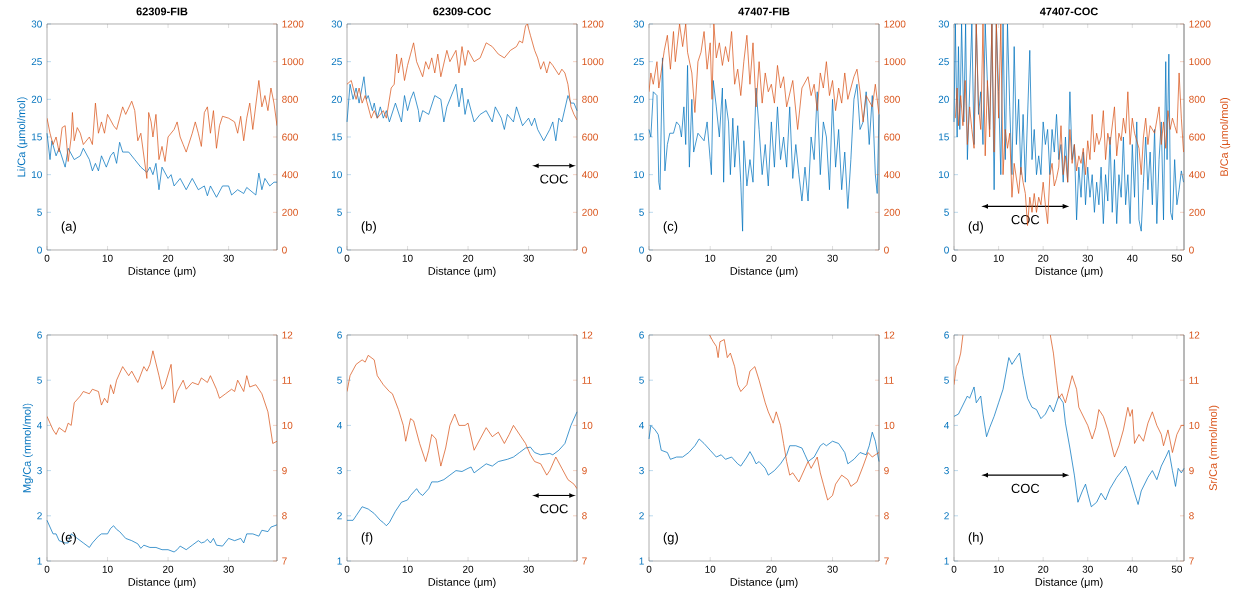 The image size is (1237, 600). I want to click on chart-title: 47407-COC, so click(1068, 11).